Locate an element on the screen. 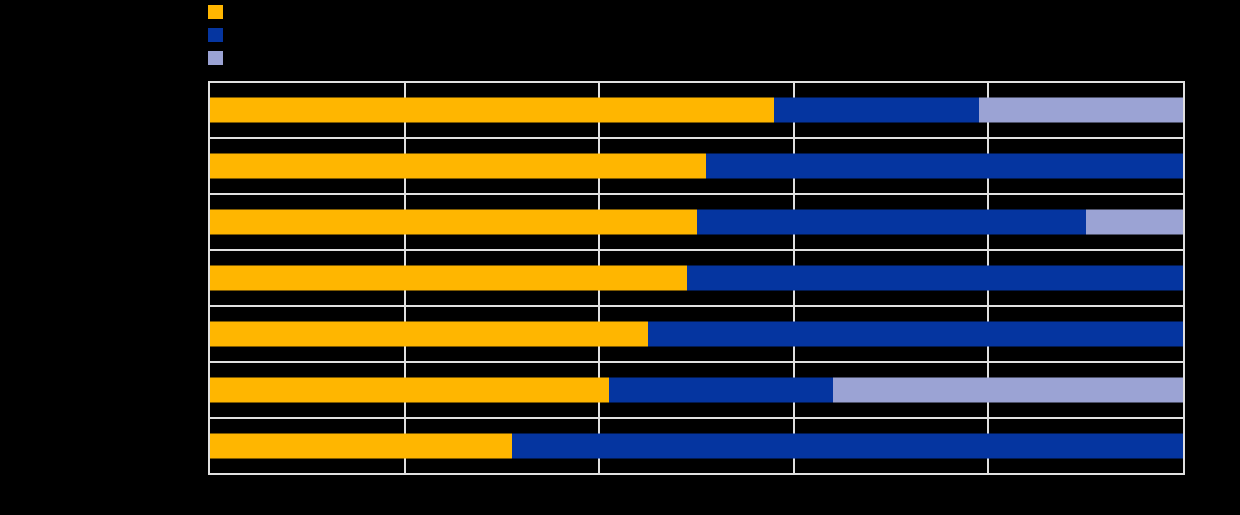 This screenshot has height=515, width=1240. chart-legend is located at coordinates (218, 35).